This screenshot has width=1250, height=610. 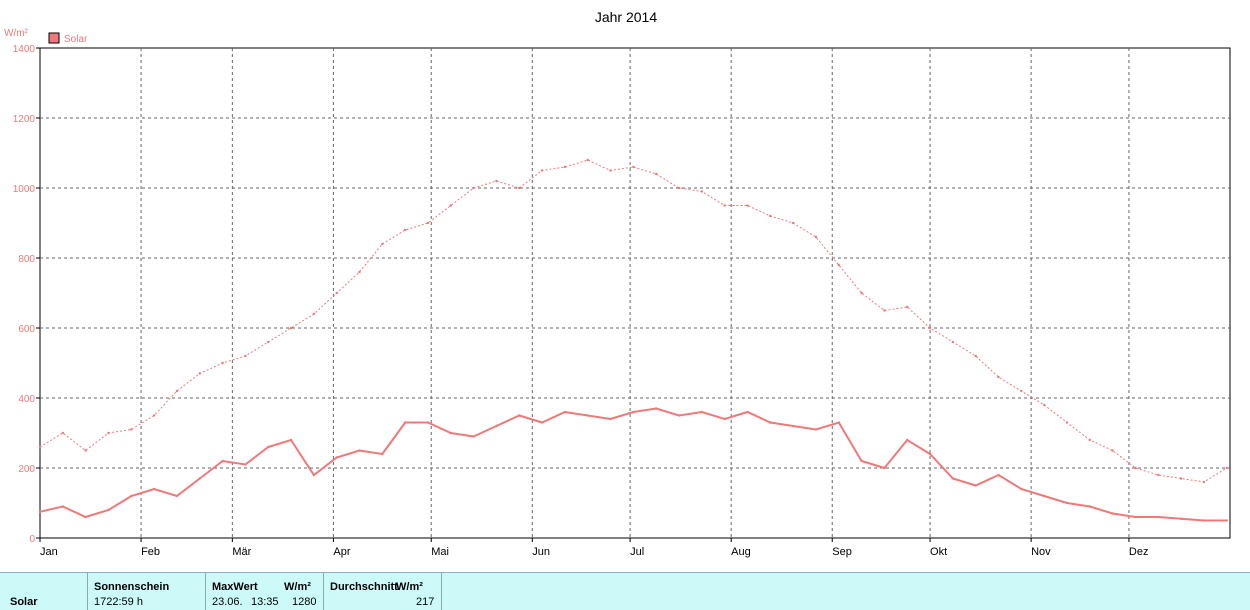 What do you see at coordinates (1041, 552) in the screenshot?
I see `x-tick-label: Nov` at bounding box center [1041, 552].